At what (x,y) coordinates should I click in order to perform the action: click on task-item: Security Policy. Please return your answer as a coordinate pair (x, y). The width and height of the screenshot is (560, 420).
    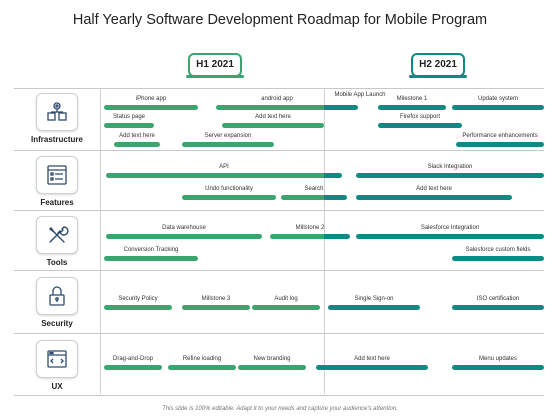
    Looking at the image, I should click on (138, 303).